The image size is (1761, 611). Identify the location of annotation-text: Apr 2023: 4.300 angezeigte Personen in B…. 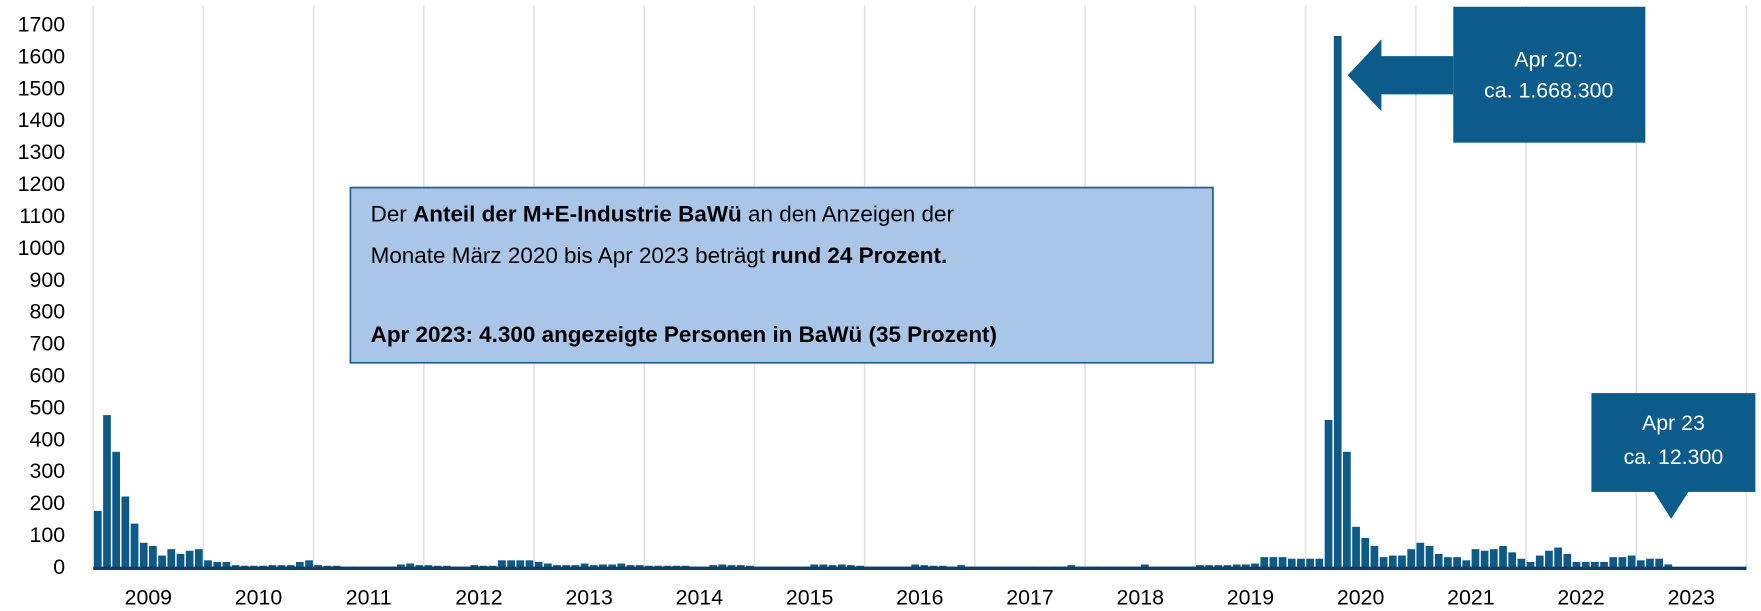
(684, 334).